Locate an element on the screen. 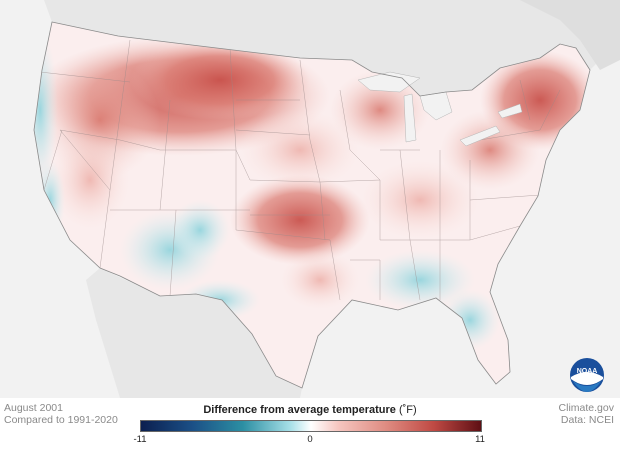  legend-min-label: -11 is located at coordinates (140, 439).